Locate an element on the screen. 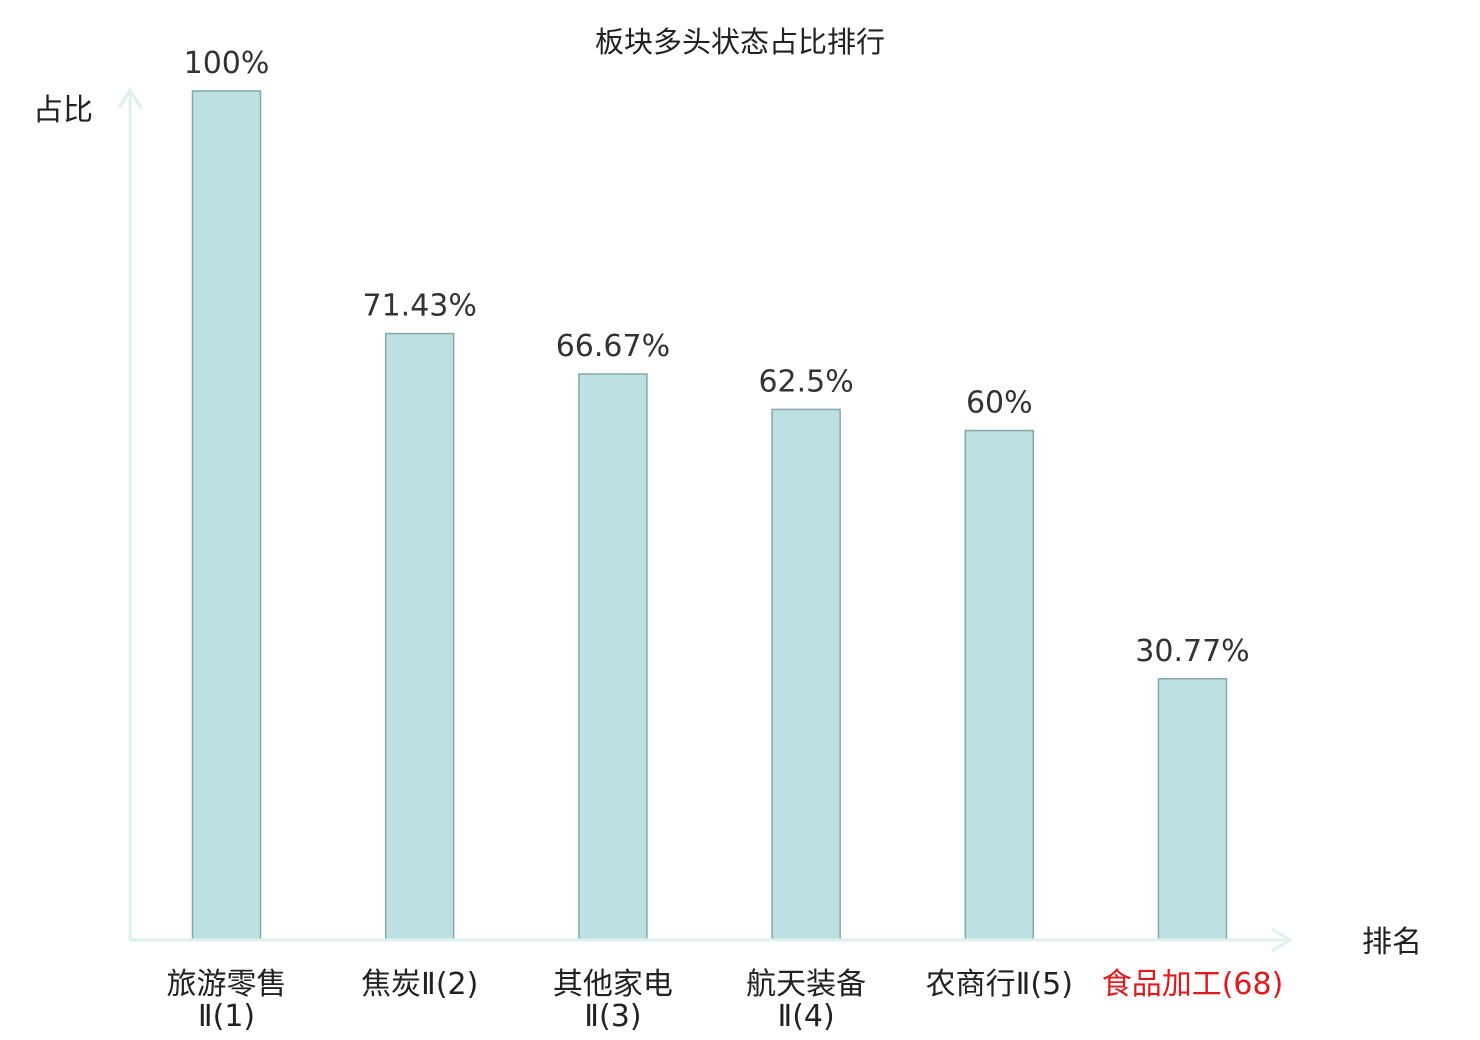 Image resolution: width=1480 pixels, height=1040 pixels. x-tick-label-line2: Ⅱ(1) is located at coordinates (226, 1016).